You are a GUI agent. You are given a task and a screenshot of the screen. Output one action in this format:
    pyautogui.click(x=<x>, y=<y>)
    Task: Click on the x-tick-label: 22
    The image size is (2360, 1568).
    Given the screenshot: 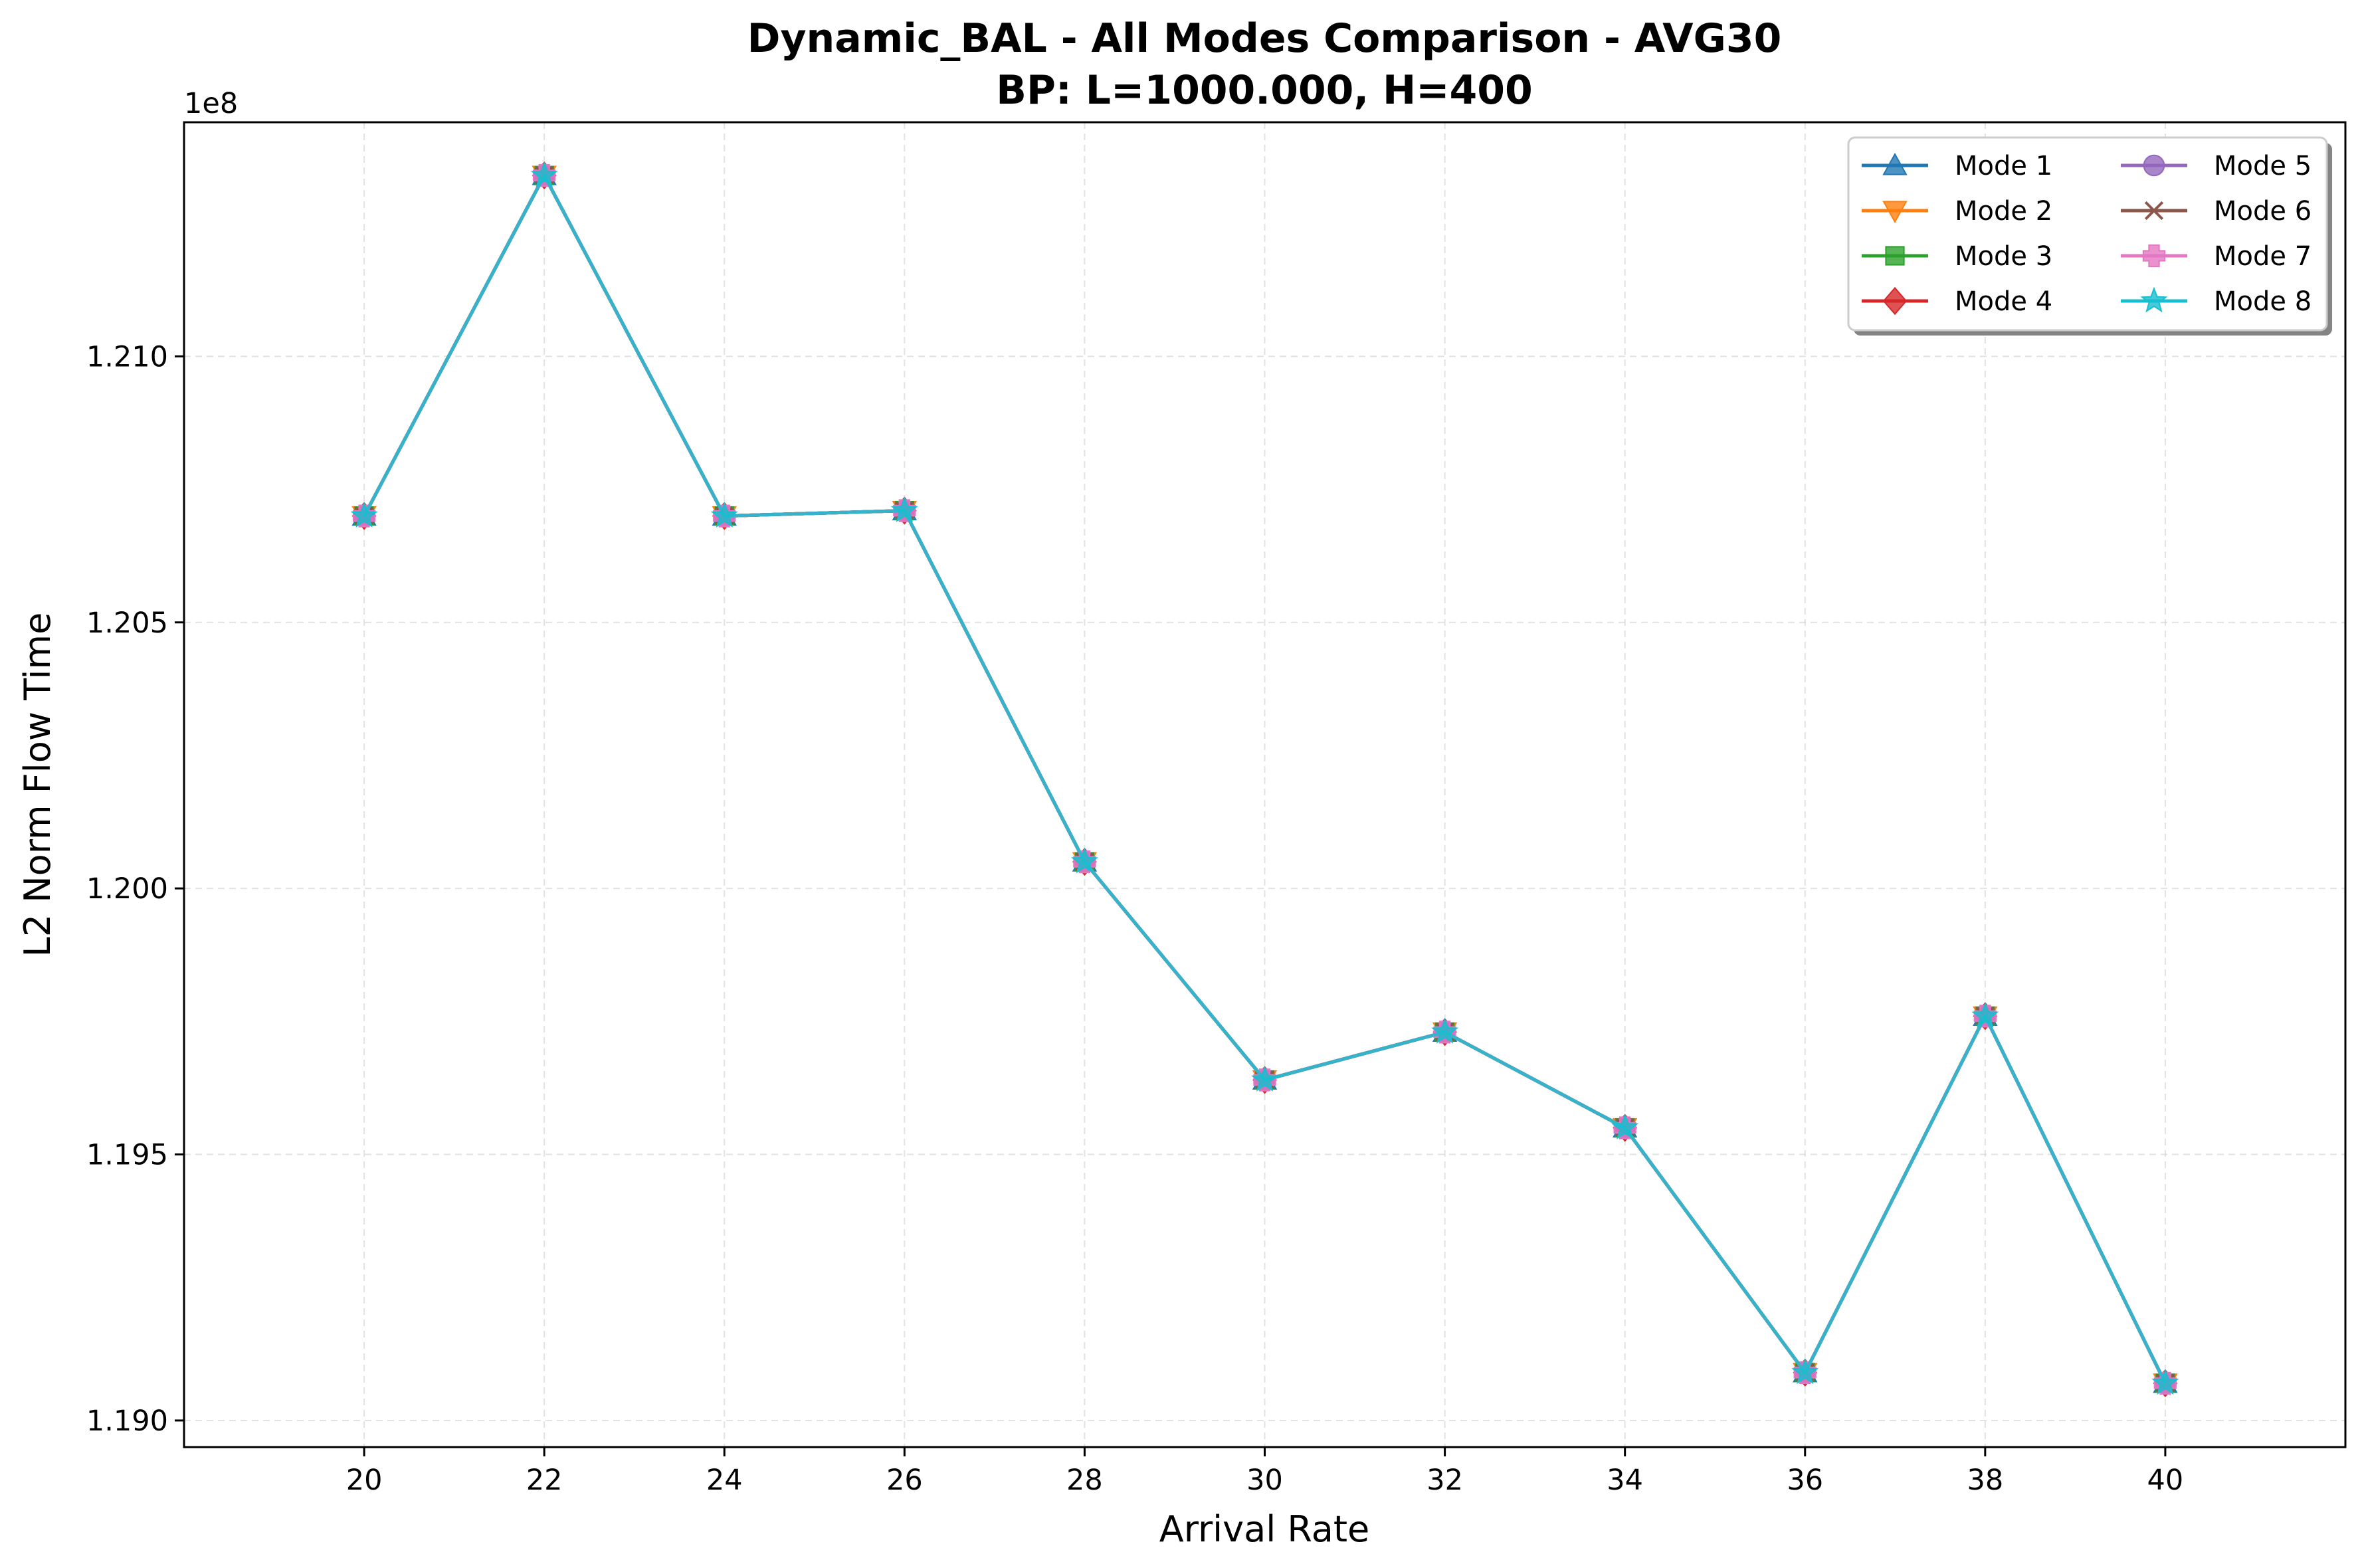 What is the action you would take?
    pyautogui.click(x=544, y=1480)
    